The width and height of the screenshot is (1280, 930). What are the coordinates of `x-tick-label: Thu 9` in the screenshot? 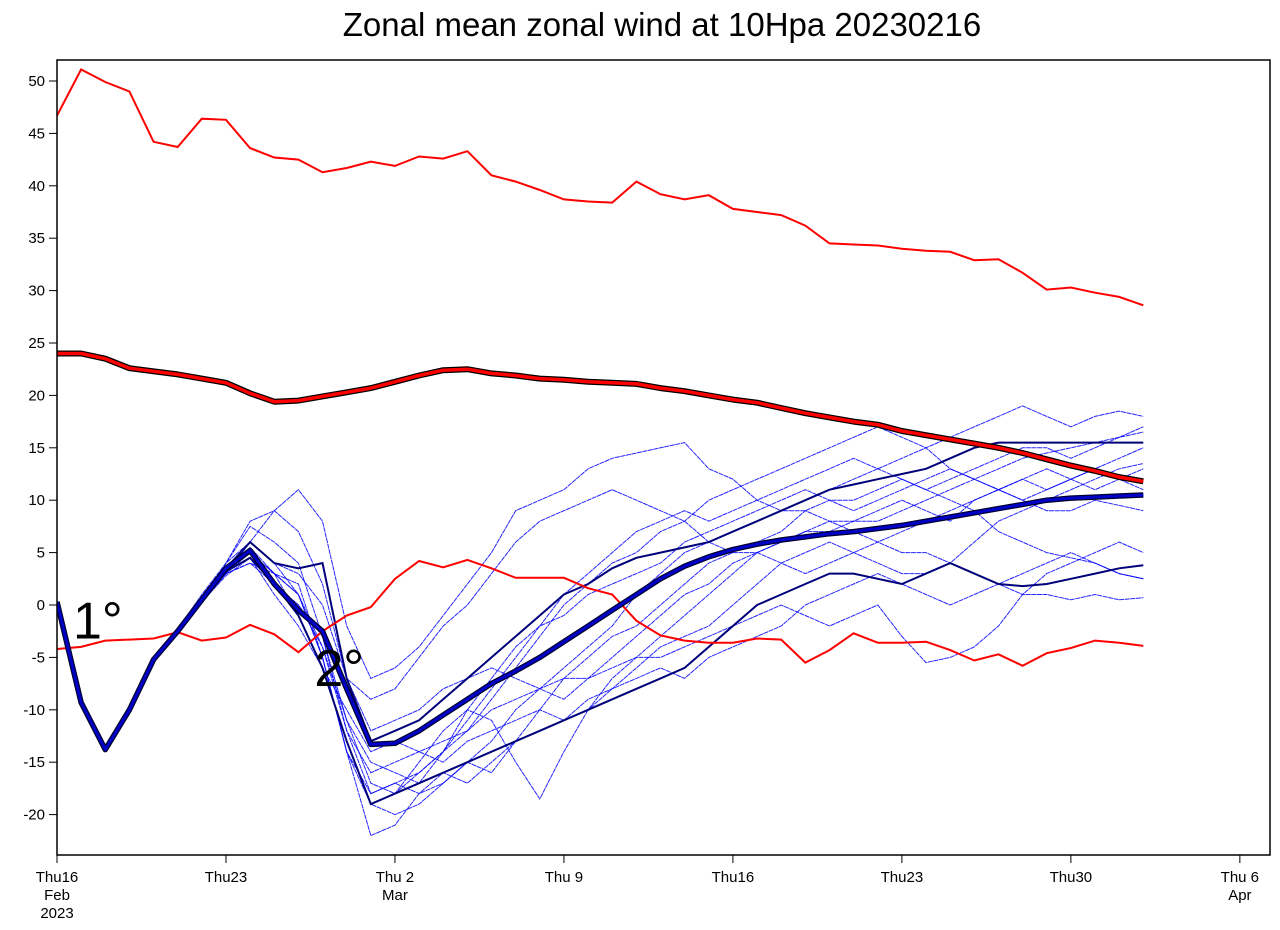 It's located at (564, 877).